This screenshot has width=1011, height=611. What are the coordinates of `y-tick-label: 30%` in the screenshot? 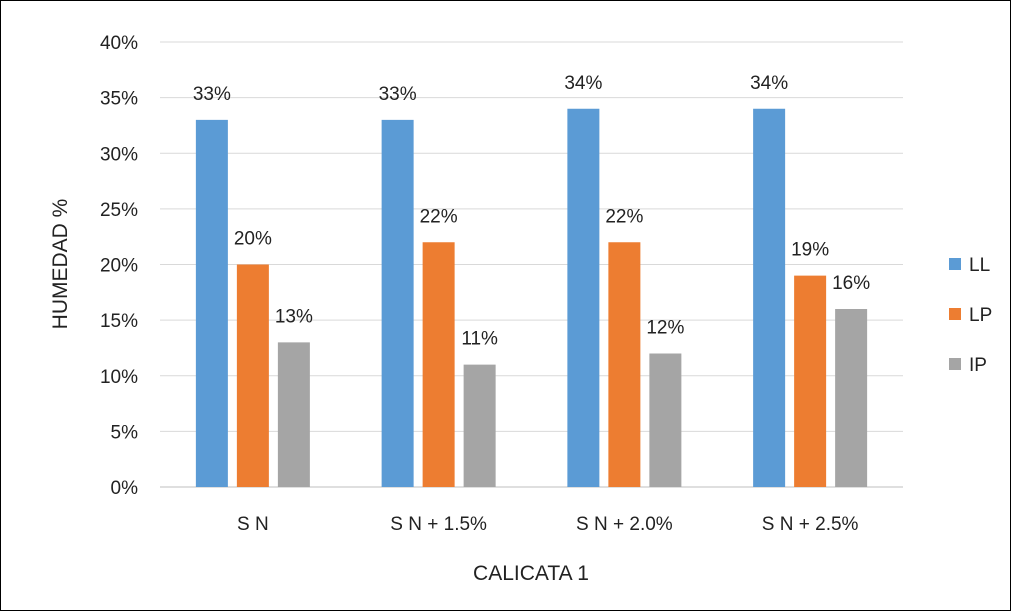 It's located at (119, 154).